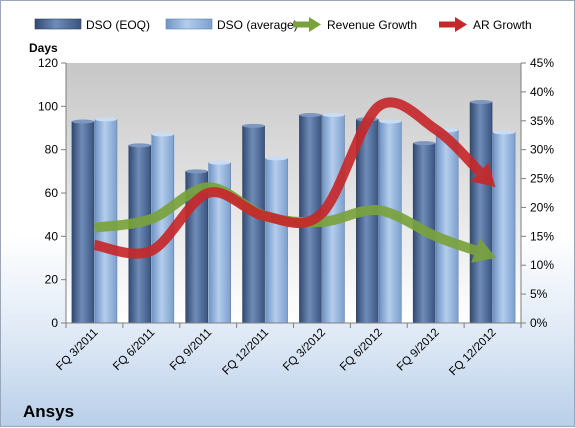 The width and height of the screenshot is (575, 428). I want to click on y2-tick-label: 35%, so click(542, 121).